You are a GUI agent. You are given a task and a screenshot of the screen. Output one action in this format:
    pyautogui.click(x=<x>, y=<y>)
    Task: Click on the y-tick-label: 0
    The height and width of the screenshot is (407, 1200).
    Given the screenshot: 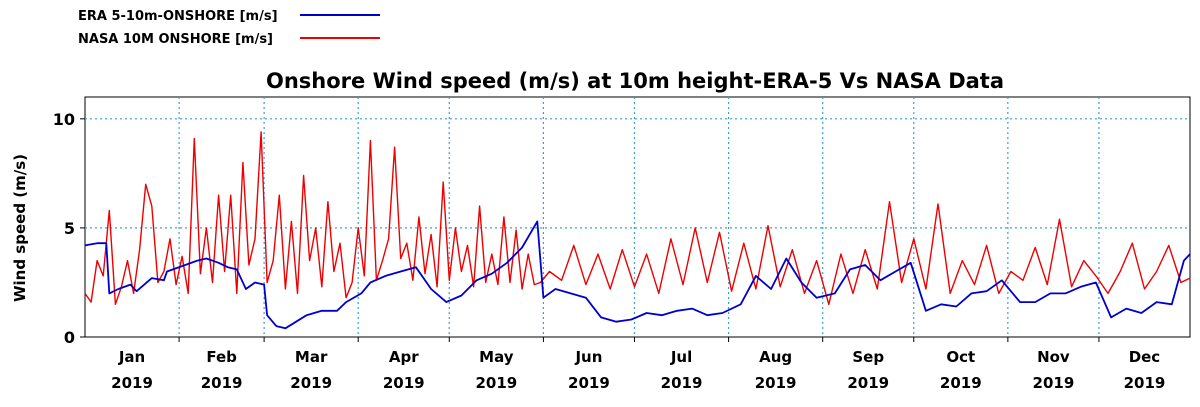 What is the action you would take?
    pyautogui.click(x=69, y=337)
    